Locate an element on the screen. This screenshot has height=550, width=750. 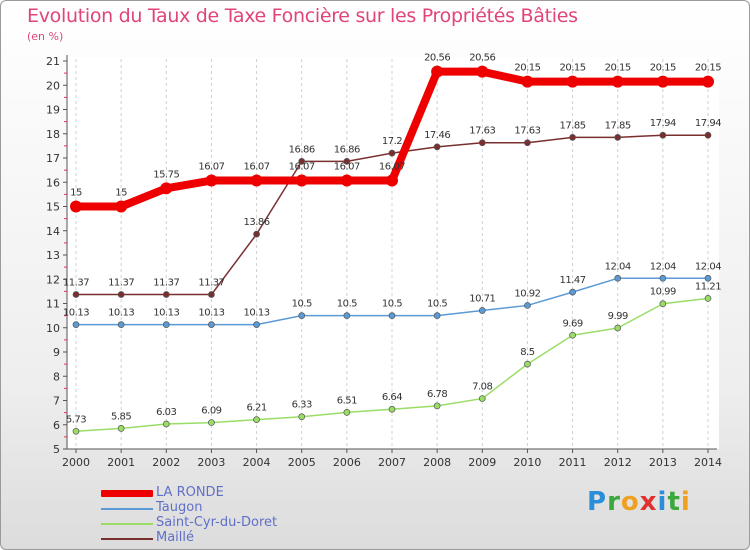
x-tick-label: 2001 is located at coordinates (121, 462).